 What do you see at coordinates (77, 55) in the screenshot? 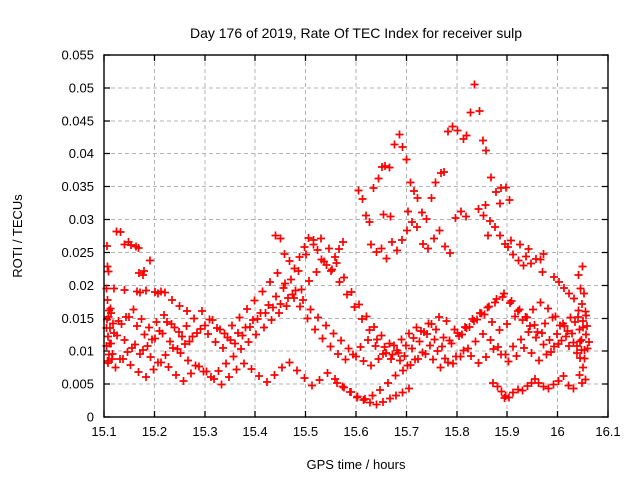
I see `y-tick-label: 0.055` at bounding box center [77, 55].